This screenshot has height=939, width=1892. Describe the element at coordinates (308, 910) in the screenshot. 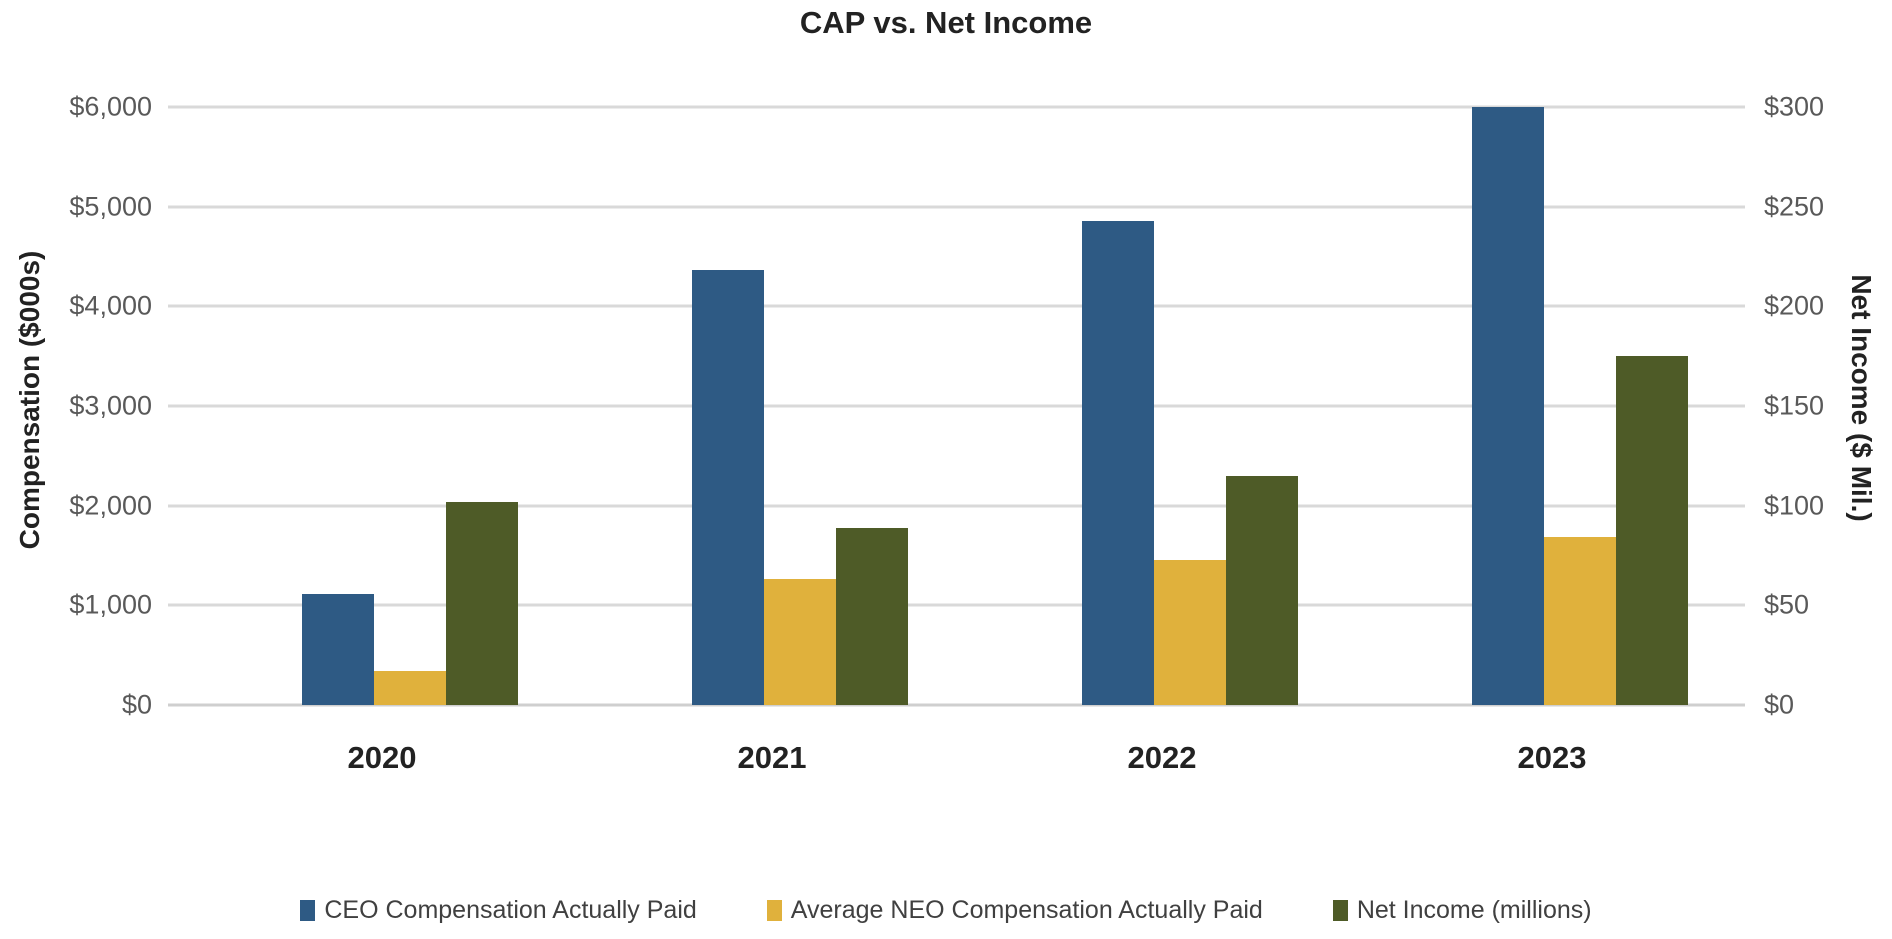

I see `legend-swatch-ceo-compensation-actually-paid` at that location.